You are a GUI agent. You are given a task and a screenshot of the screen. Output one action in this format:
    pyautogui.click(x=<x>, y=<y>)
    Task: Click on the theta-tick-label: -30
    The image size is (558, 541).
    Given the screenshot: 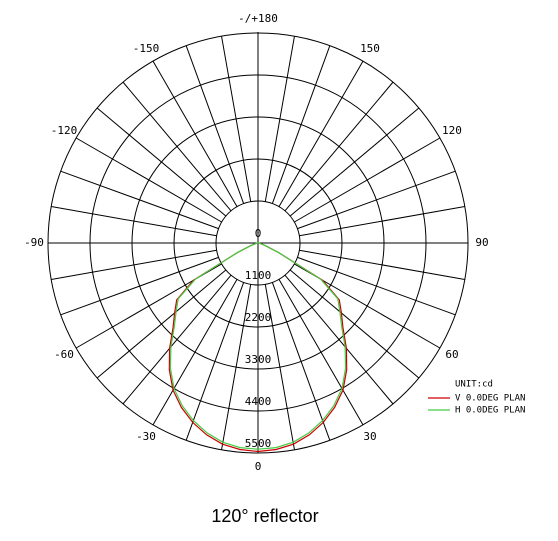 What is the action you would take?
    pyautogui.click(x=146, y=436)
    